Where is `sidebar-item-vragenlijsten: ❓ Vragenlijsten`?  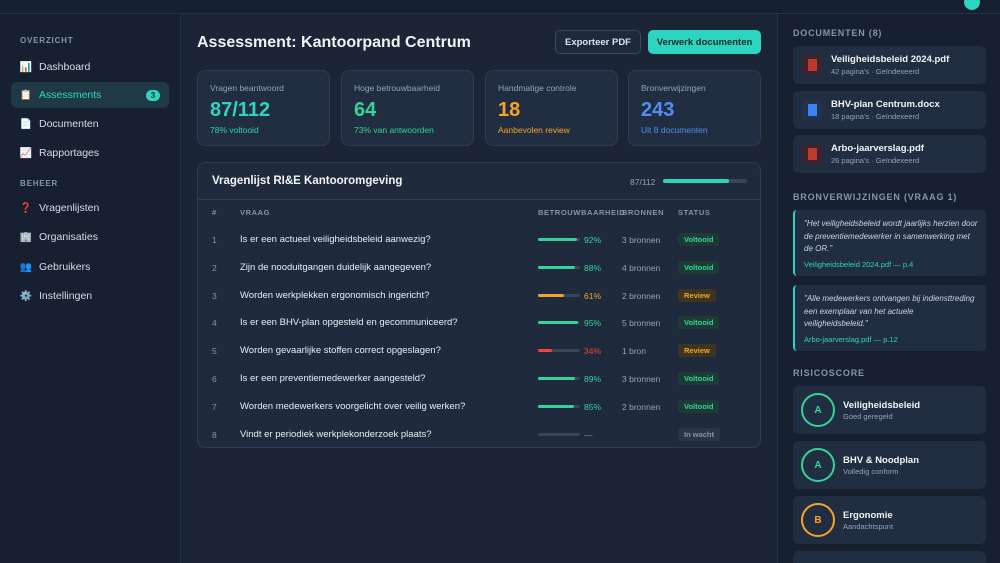 sidebar-item-vragenlijsten: ❓ Vragenlijsten is located at coordinates (90, 208).